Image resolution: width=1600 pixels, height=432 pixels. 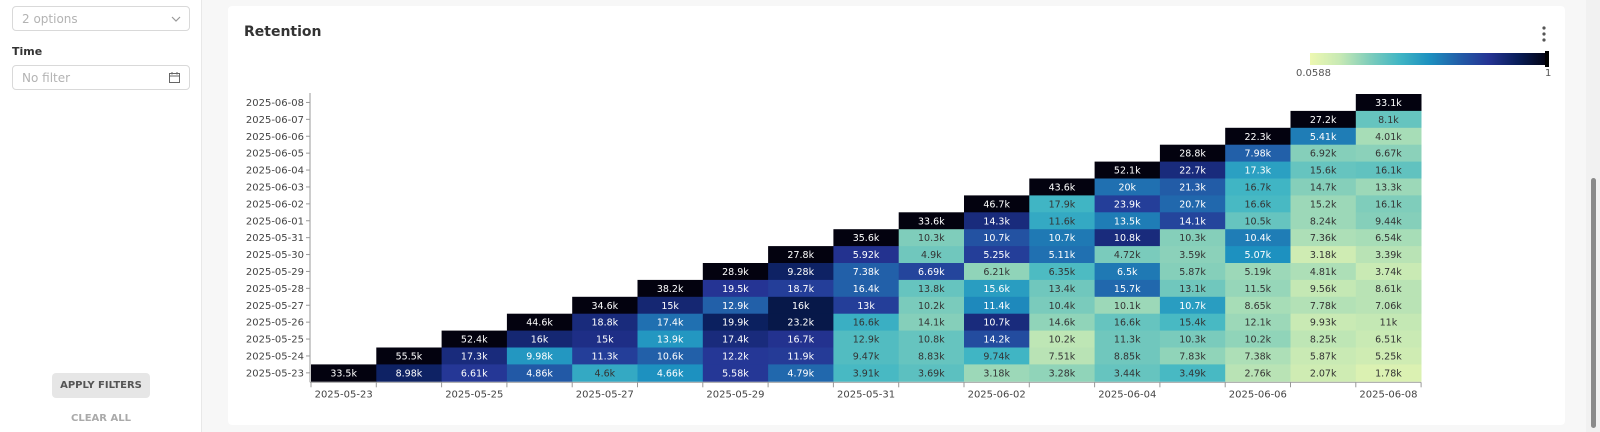 What do you see at coordinates (283, 32) in the screenshot?
I see `card-title: Retention` at bounding box center [283, 32].